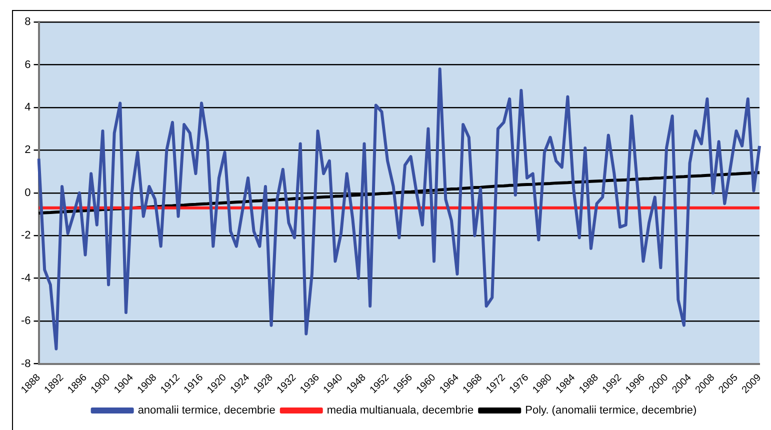 The width and height of the screenshot is (771, 430). What do you see at coordinates (26, 364) in the screenshot?
I see `y-tick-label: -8` at bounding box center [26, 364].